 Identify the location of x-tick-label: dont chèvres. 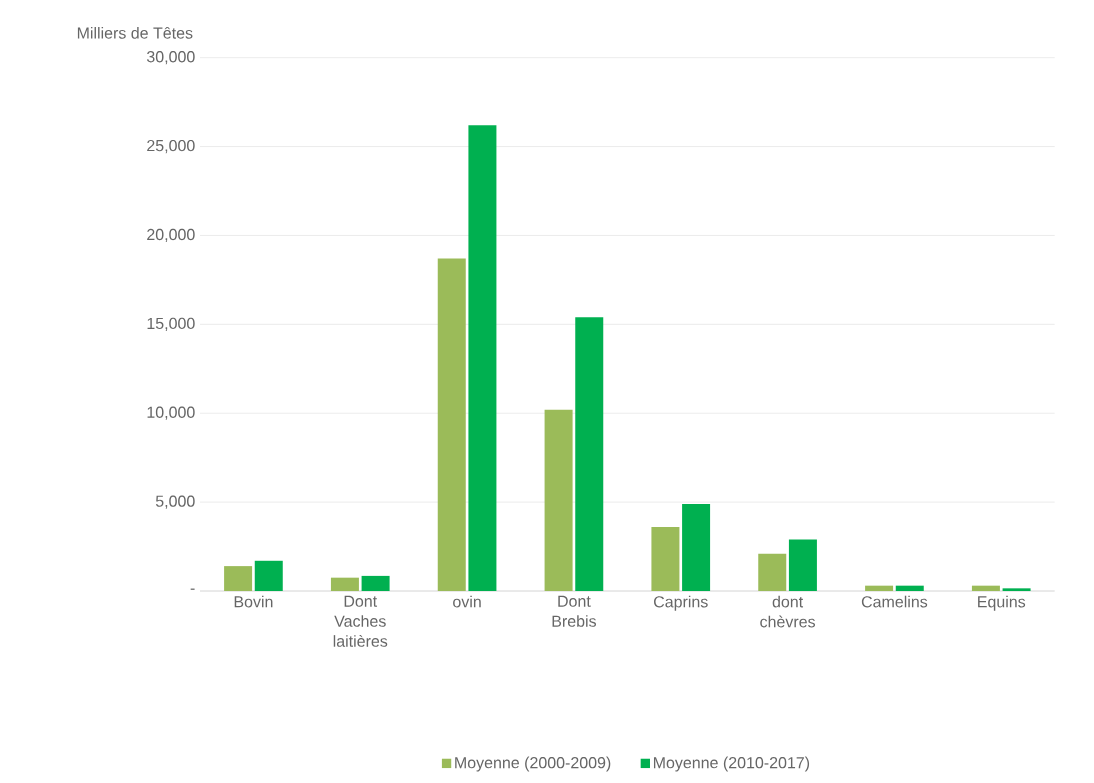
(788, 611).